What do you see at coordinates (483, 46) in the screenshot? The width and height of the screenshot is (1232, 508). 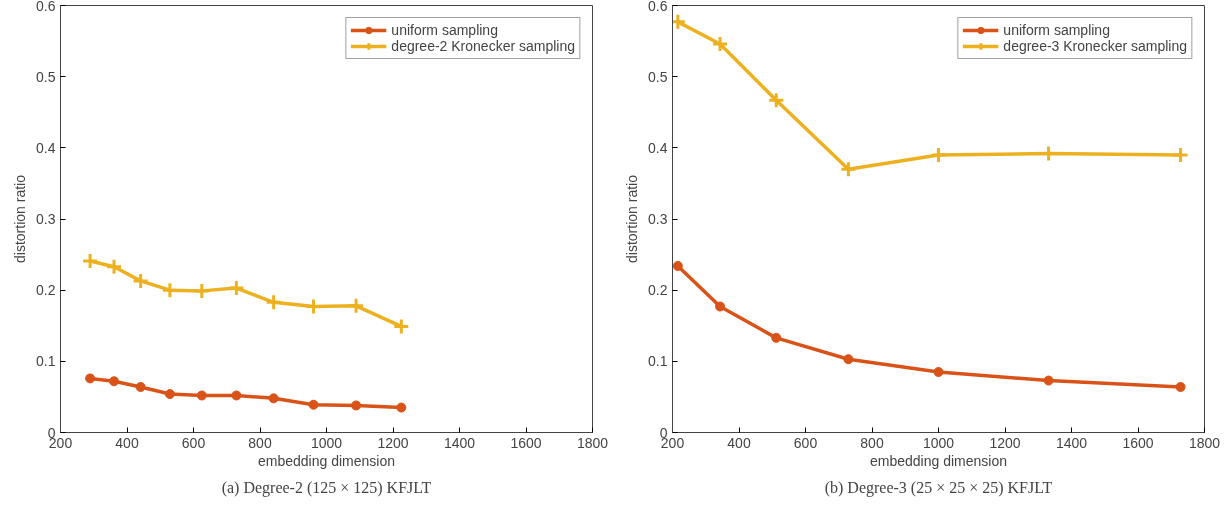 I see `legend-label: degree-2 Kronecker sampling` at bounding box center [483, 46].